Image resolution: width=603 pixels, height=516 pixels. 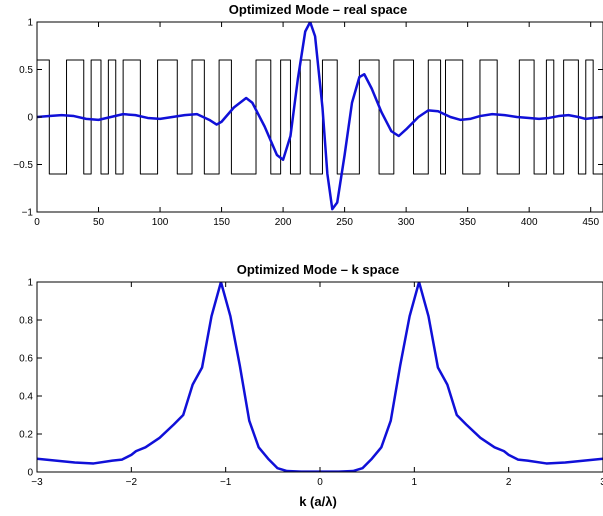 I want to click on real-space-ytick-label: 0.5, so click(x=26, y=70).